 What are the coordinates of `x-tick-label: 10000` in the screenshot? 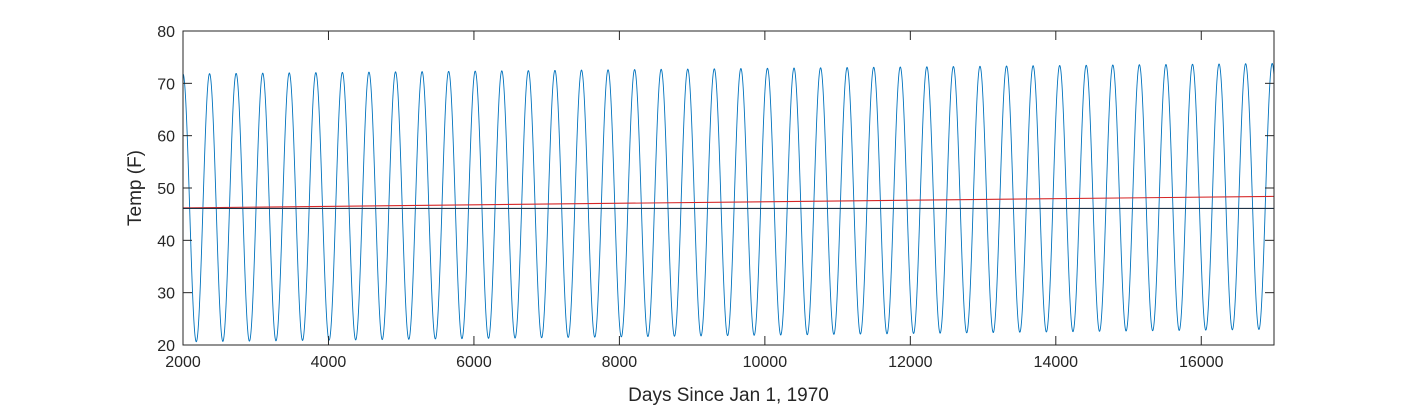 It's located at (765, 362).